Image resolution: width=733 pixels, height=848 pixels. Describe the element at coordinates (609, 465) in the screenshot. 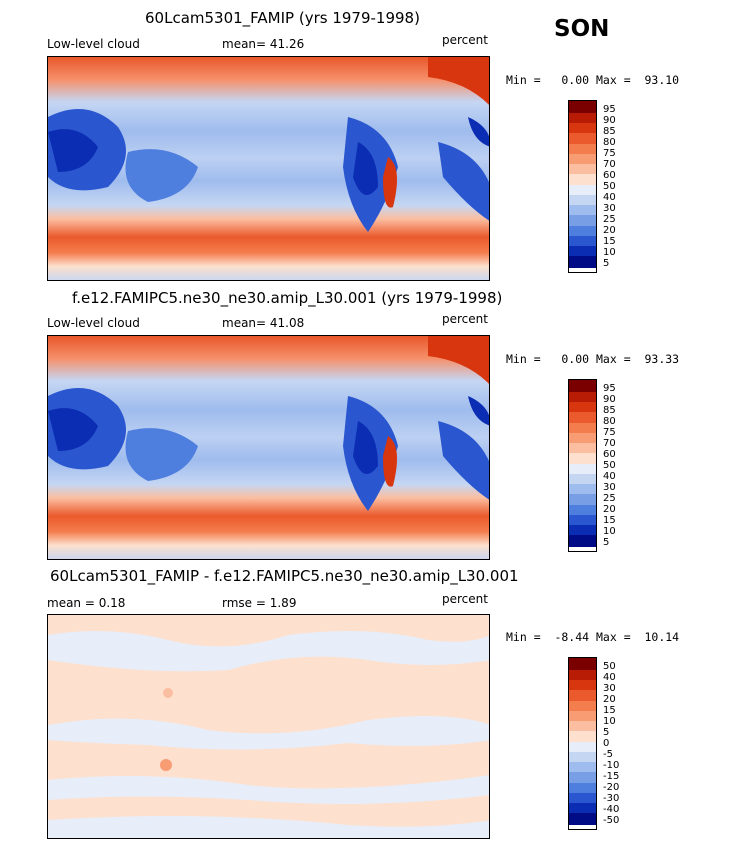

I see `panel2-tick: 50` at that location.